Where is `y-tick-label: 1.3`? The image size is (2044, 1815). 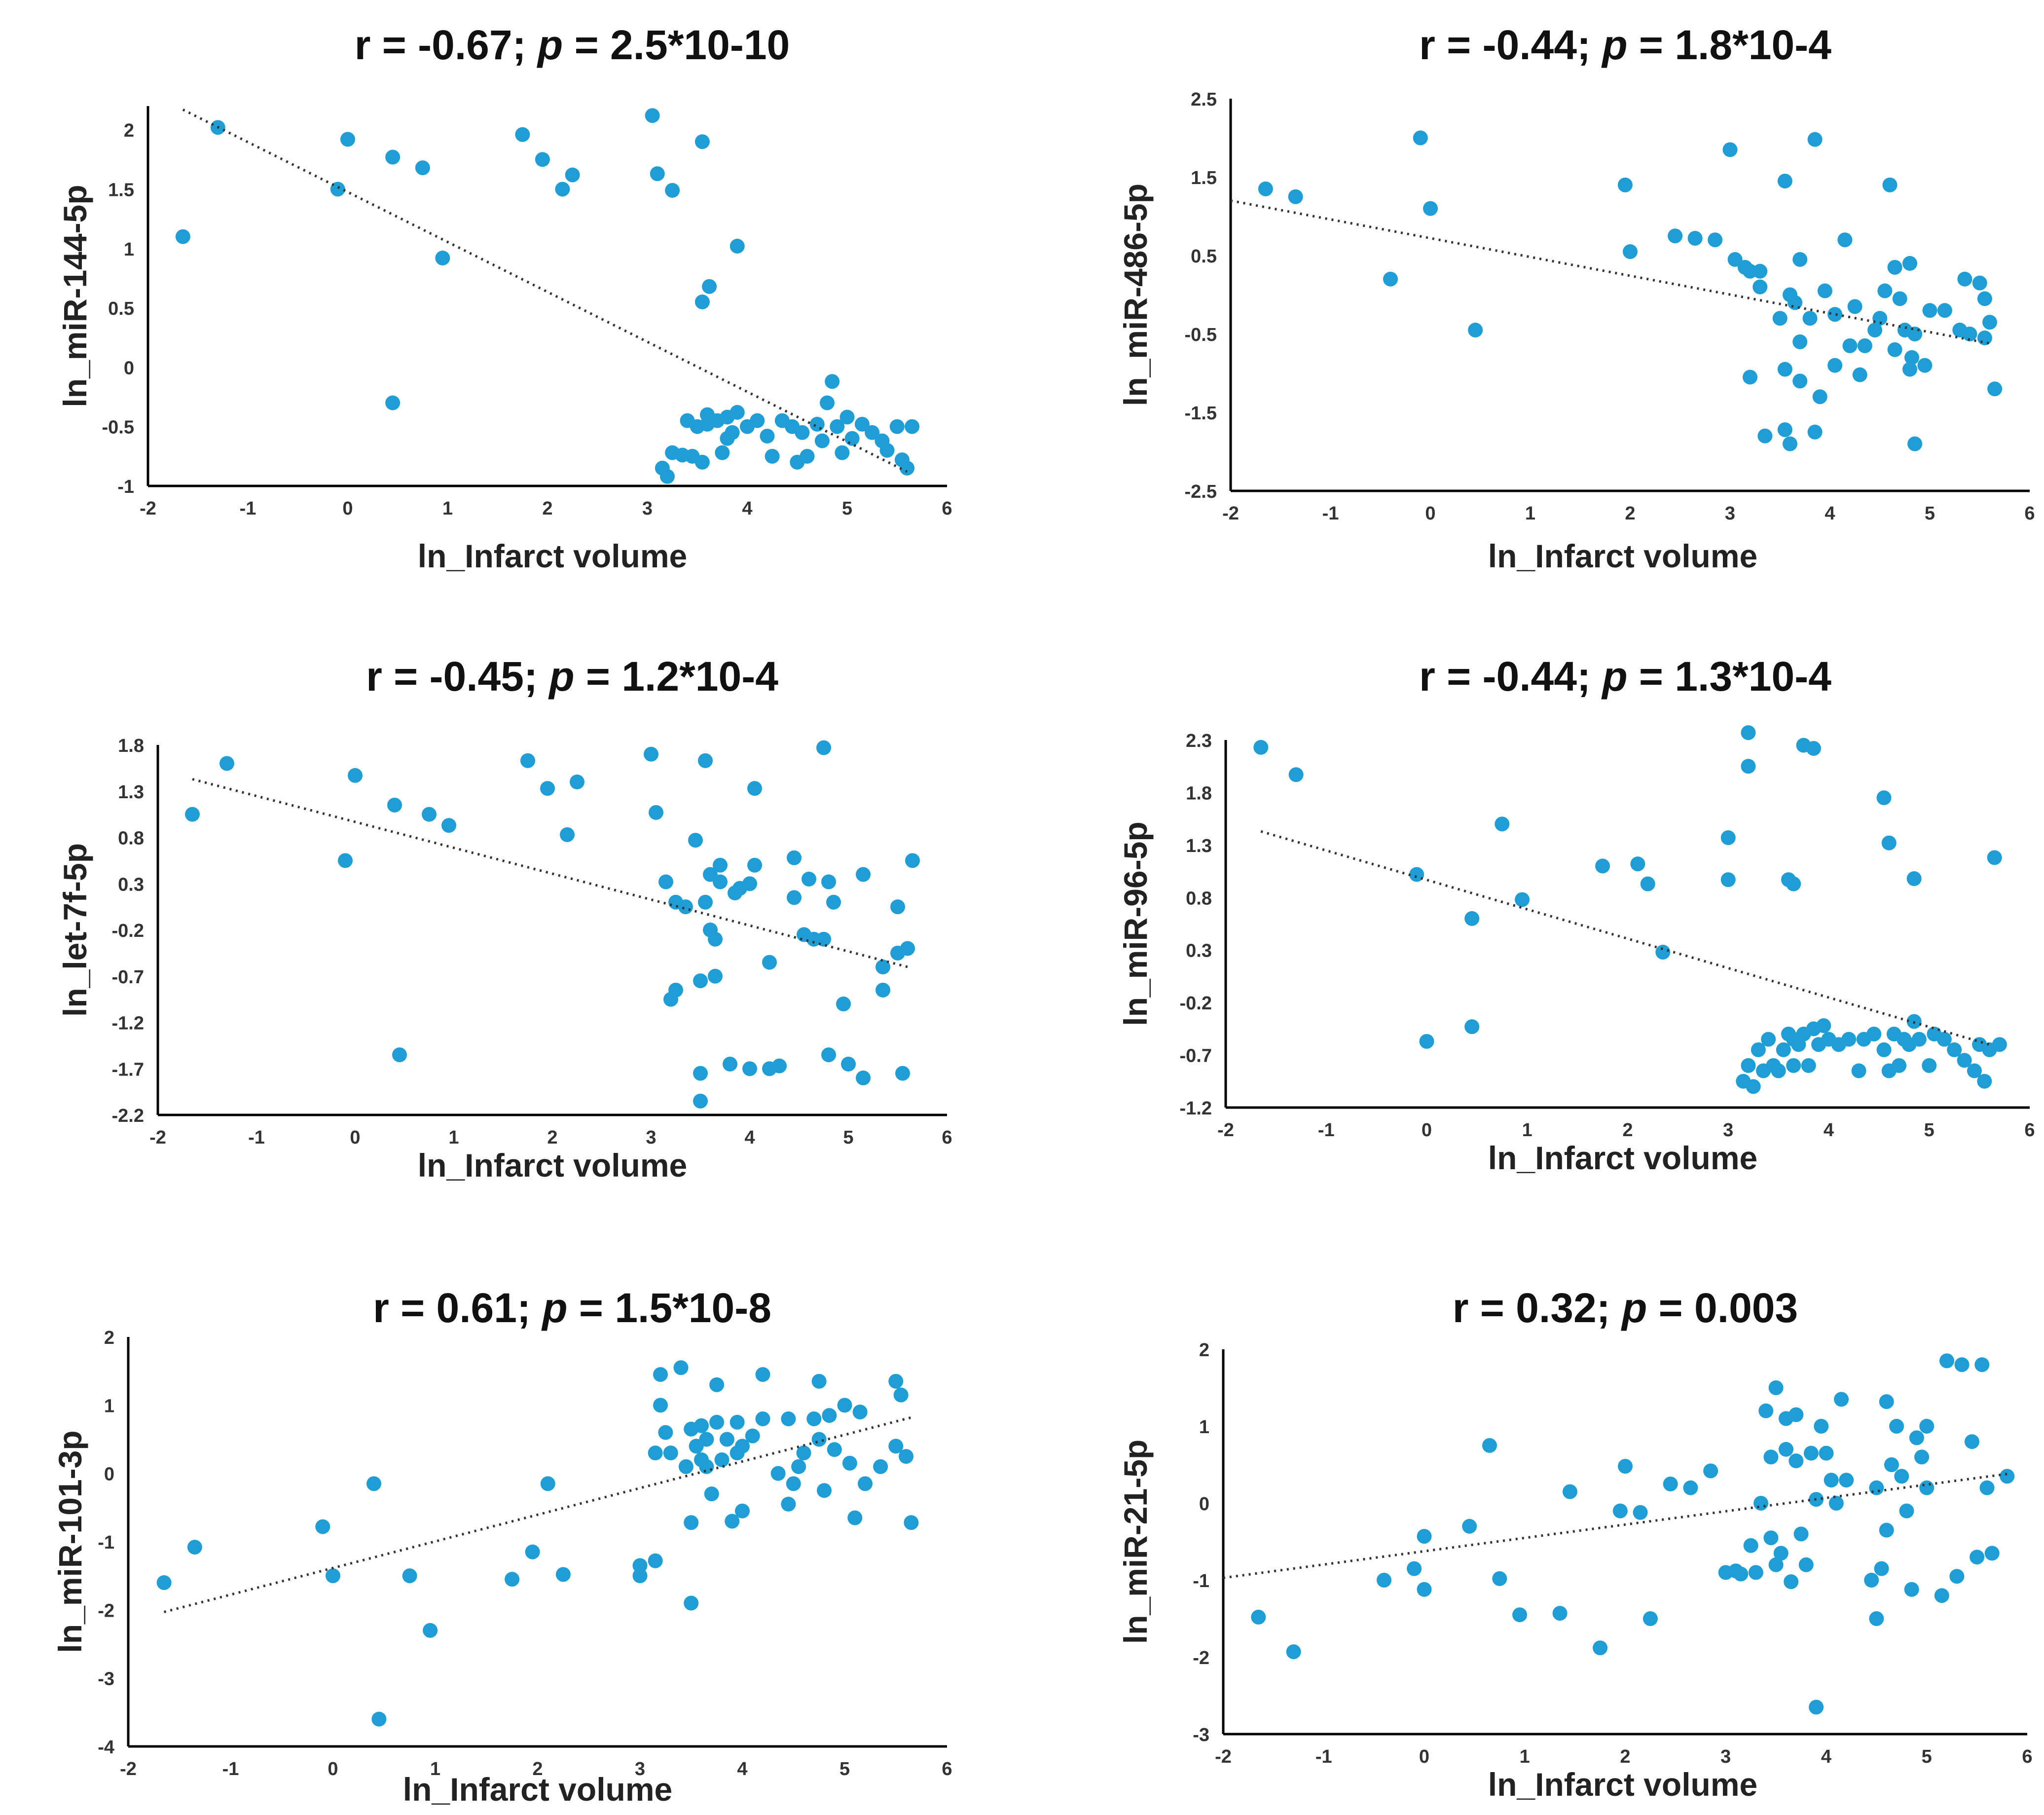 y-tick-label: 1.3 is located at coordinates (131, 792).